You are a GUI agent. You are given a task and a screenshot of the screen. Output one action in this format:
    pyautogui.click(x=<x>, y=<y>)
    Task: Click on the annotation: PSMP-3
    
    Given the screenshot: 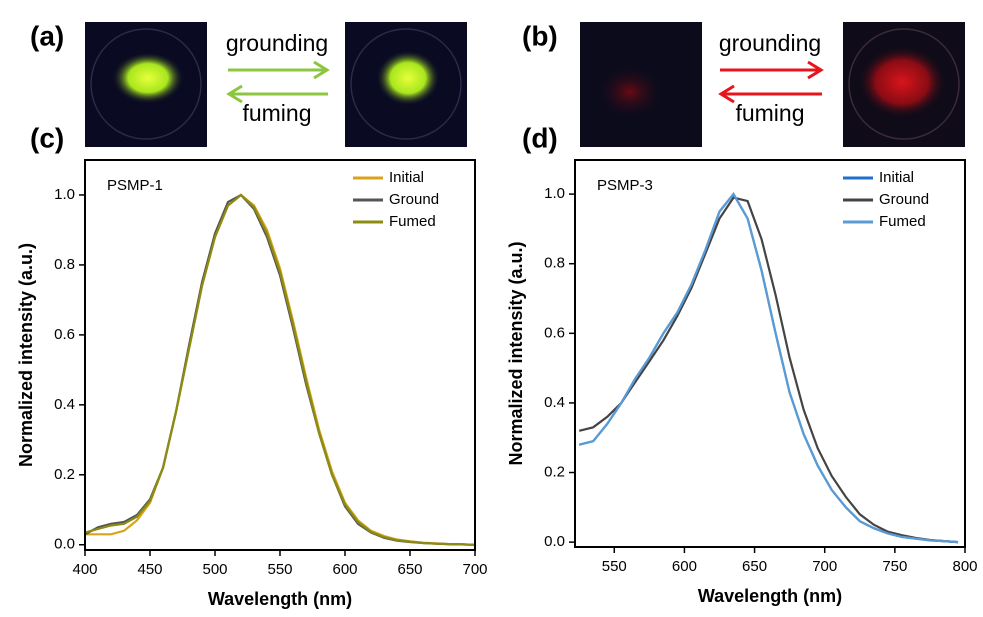 What is the action you would take?
    pyautogui.click(x=625, y=185)
    